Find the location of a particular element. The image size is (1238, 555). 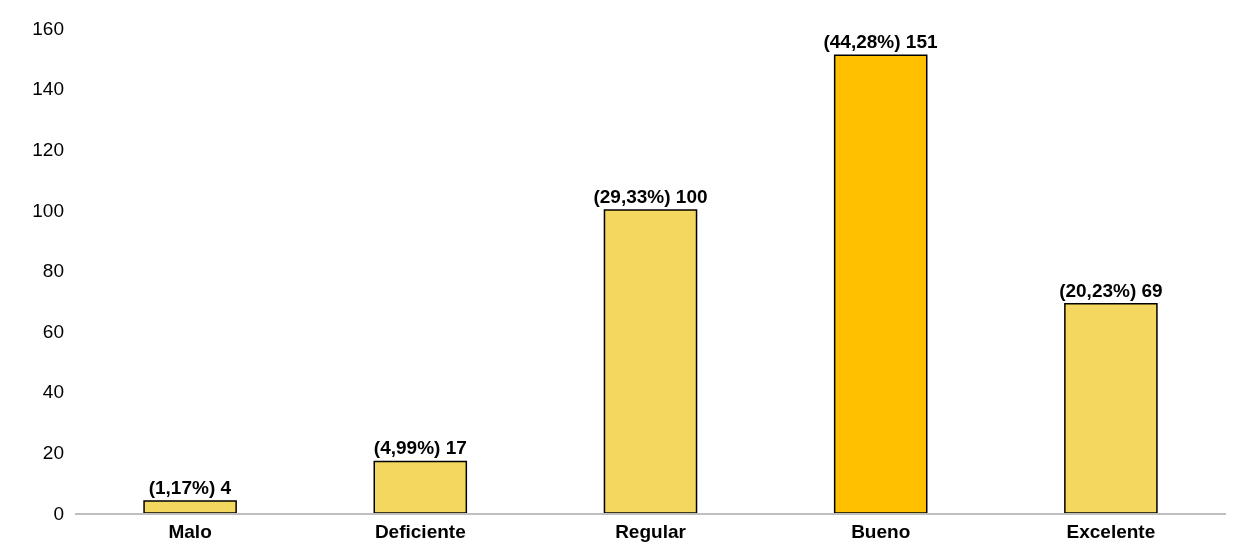

data-label: (1,17%) 4 is located at coordinates (190, 487).